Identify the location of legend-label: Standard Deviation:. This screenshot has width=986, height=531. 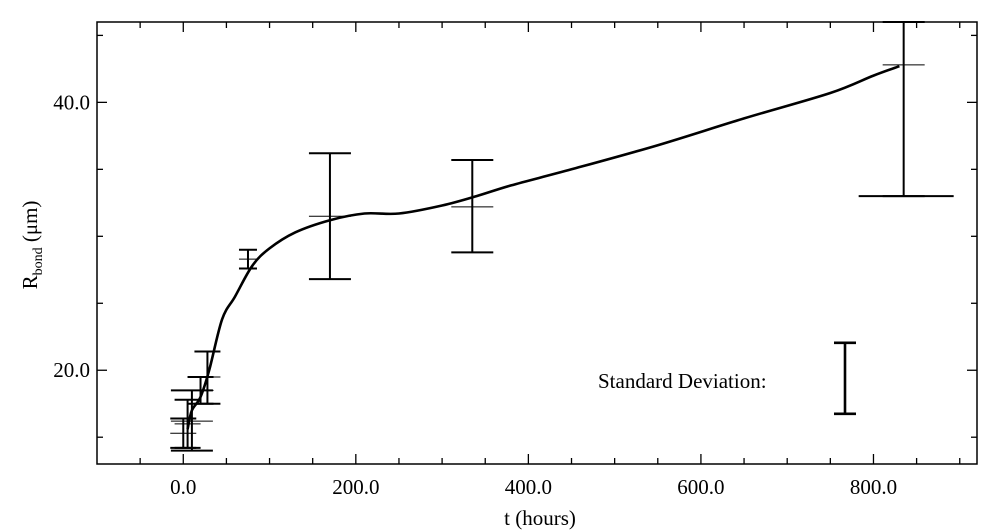
(682, 381).